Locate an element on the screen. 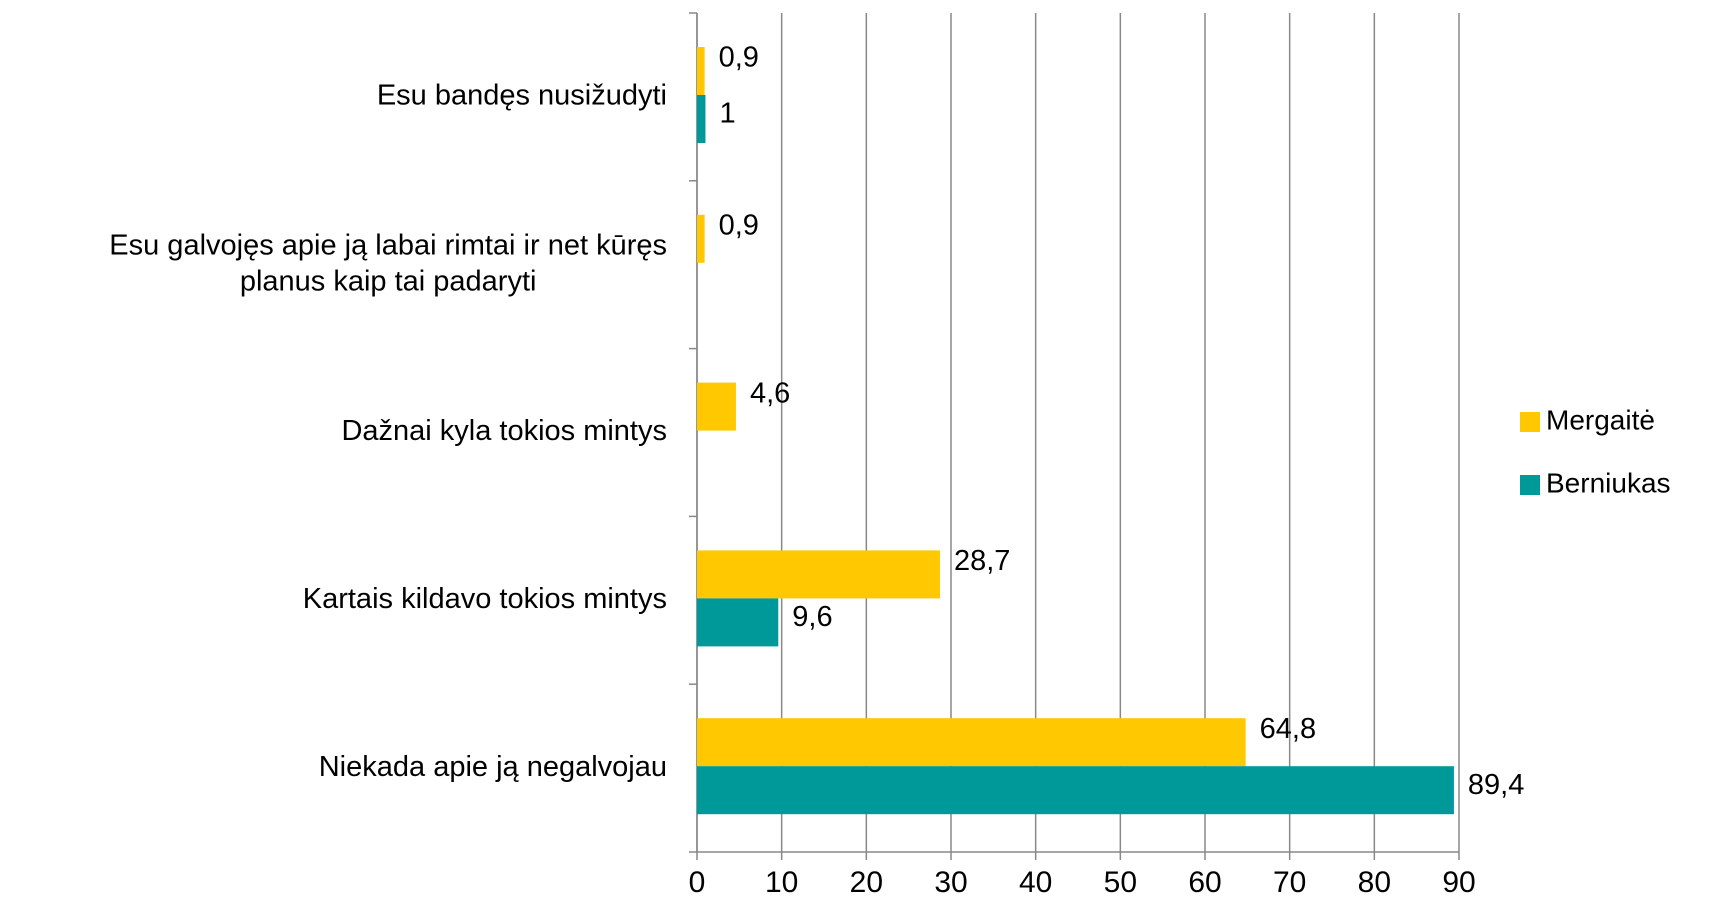  y-tick-label: Niekada apie ją negalvojau is located at coordinates (493, 767).